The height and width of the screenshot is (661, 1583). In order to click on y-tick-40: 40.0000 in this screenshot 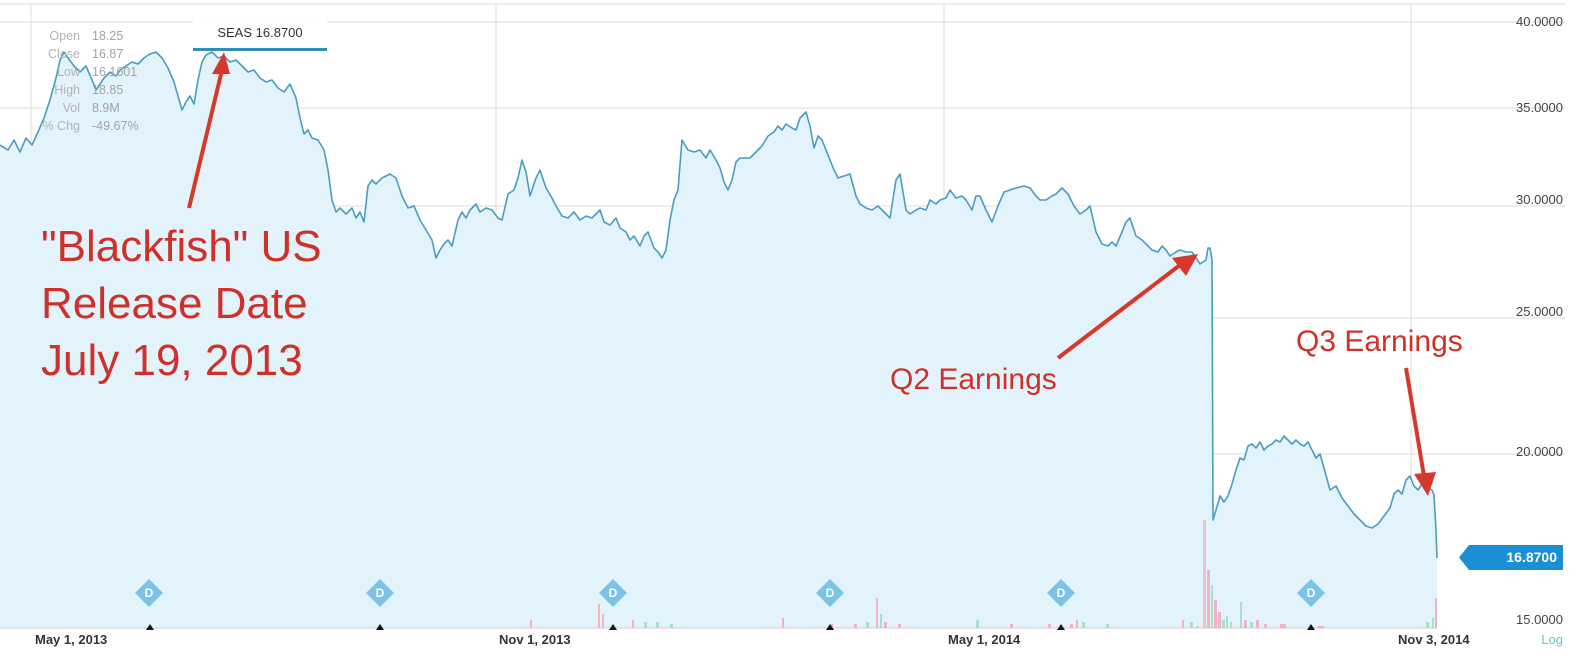, I will do `click(1539, 21)`.